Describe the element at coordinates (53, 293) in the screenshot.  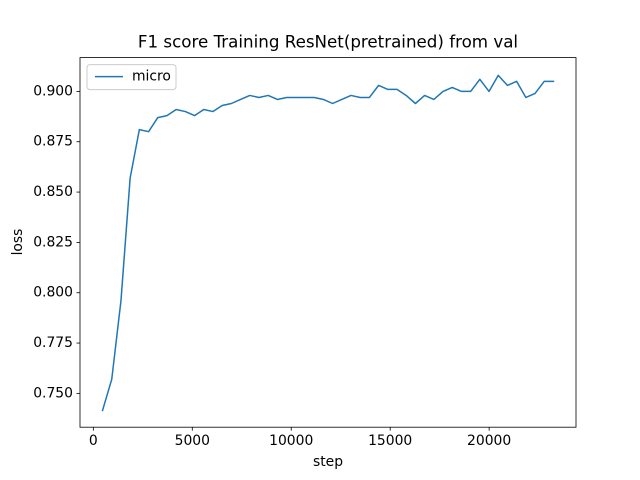
I see `y-tick-label: 0.800` at that location.